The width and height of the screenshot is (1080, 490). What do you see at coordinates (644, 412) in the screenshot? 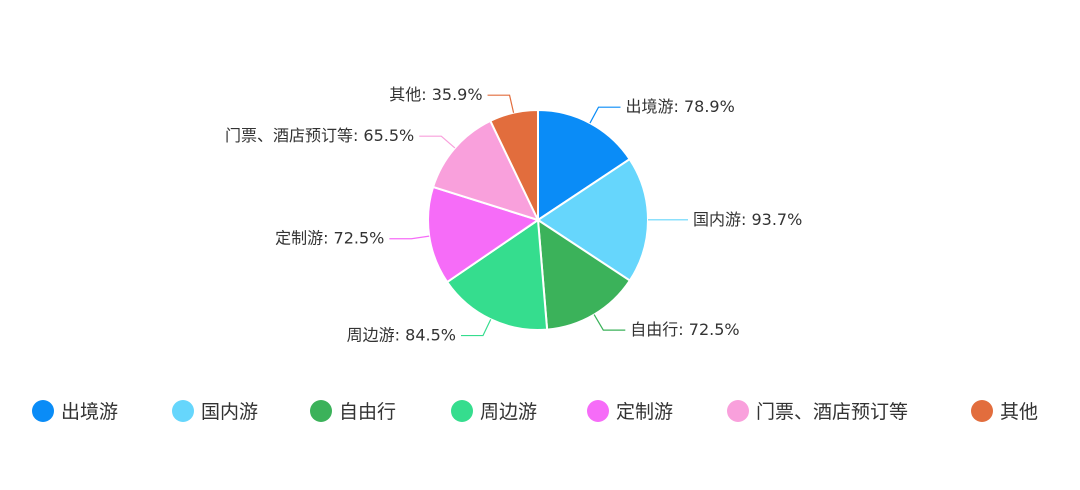
I see `legend-label-4: 定制游` at bounding box center [644, 412].